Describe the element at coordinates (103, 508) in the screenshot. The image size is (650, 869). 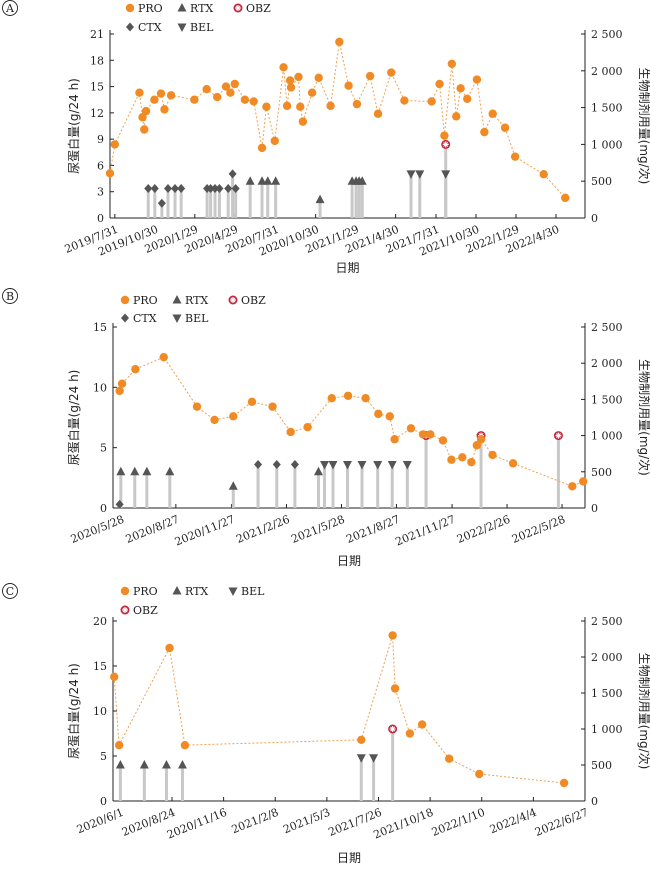
I see `y-tick-label-left: 0` at that location.